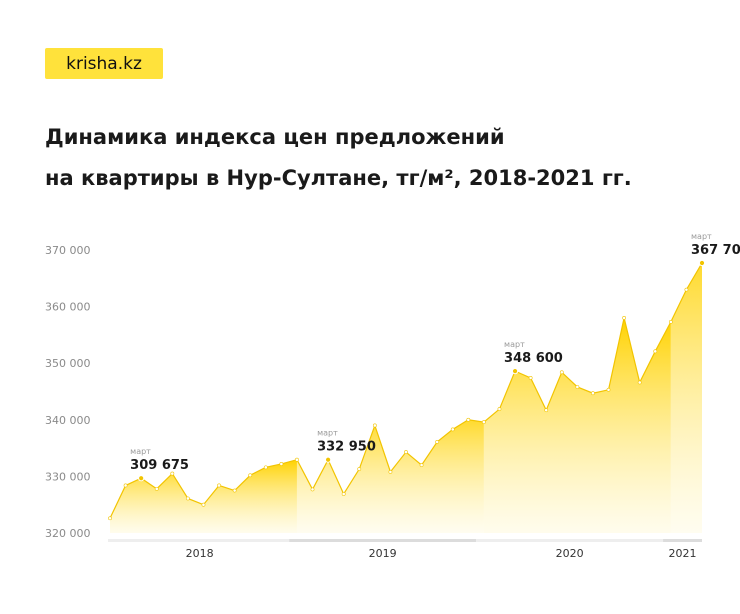 The height and width of the screenshot is (614, 740). I want to click on area-year-2021, so click(686, 398).